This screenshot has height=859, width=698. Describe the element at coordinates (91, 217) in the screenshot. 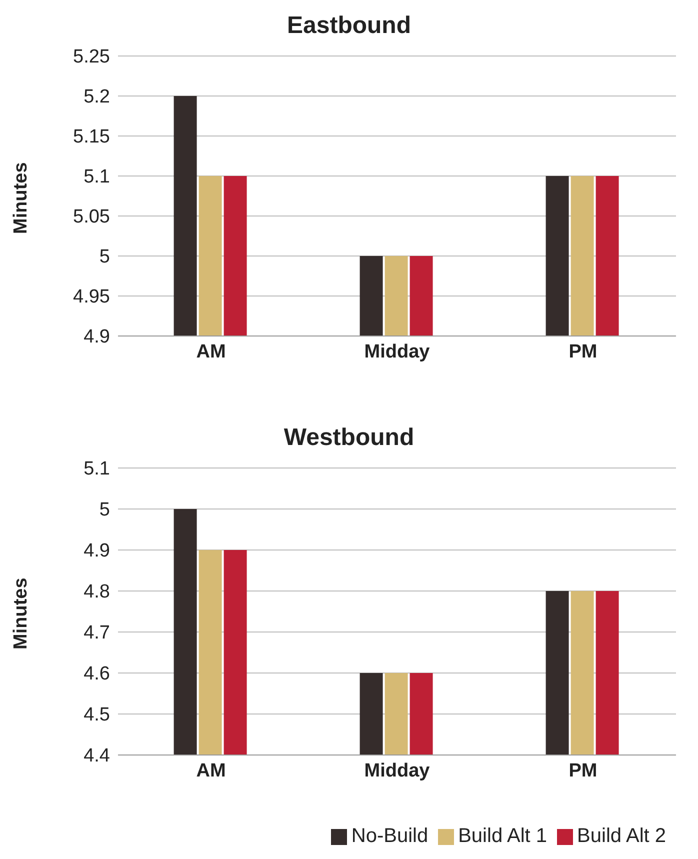

I see `y-tick-label: 5.05` at that location.